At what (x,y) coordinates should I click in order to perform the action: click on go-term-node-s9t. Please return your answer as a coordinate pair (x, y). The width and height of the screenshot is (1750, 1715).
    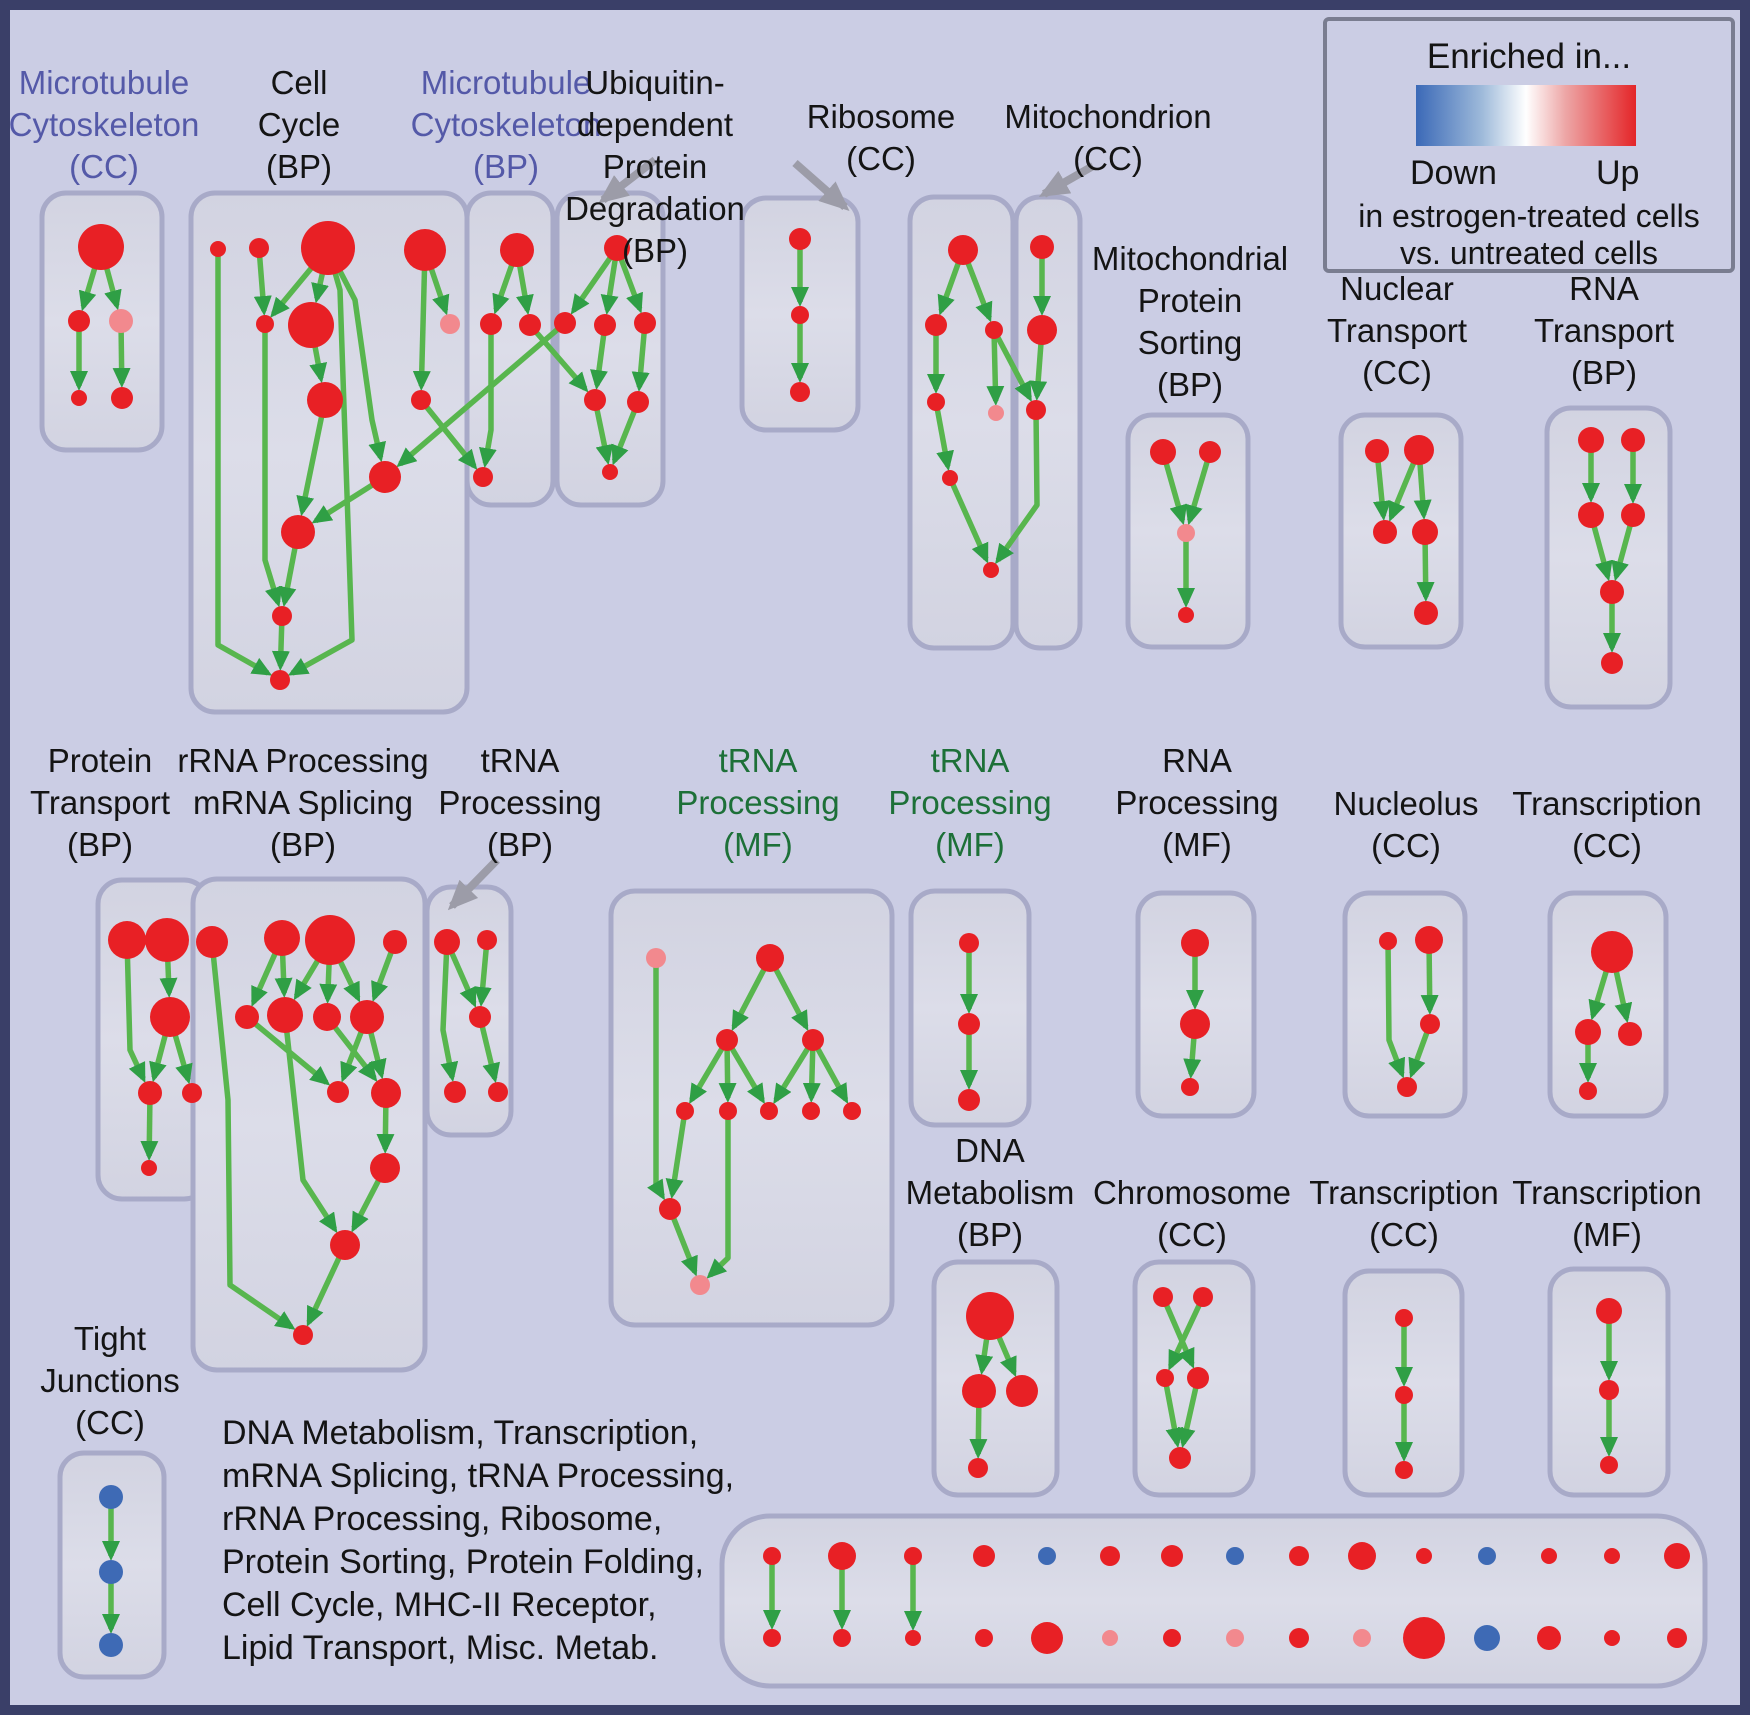
    Looking at the image, I should click on (1299, 1556).